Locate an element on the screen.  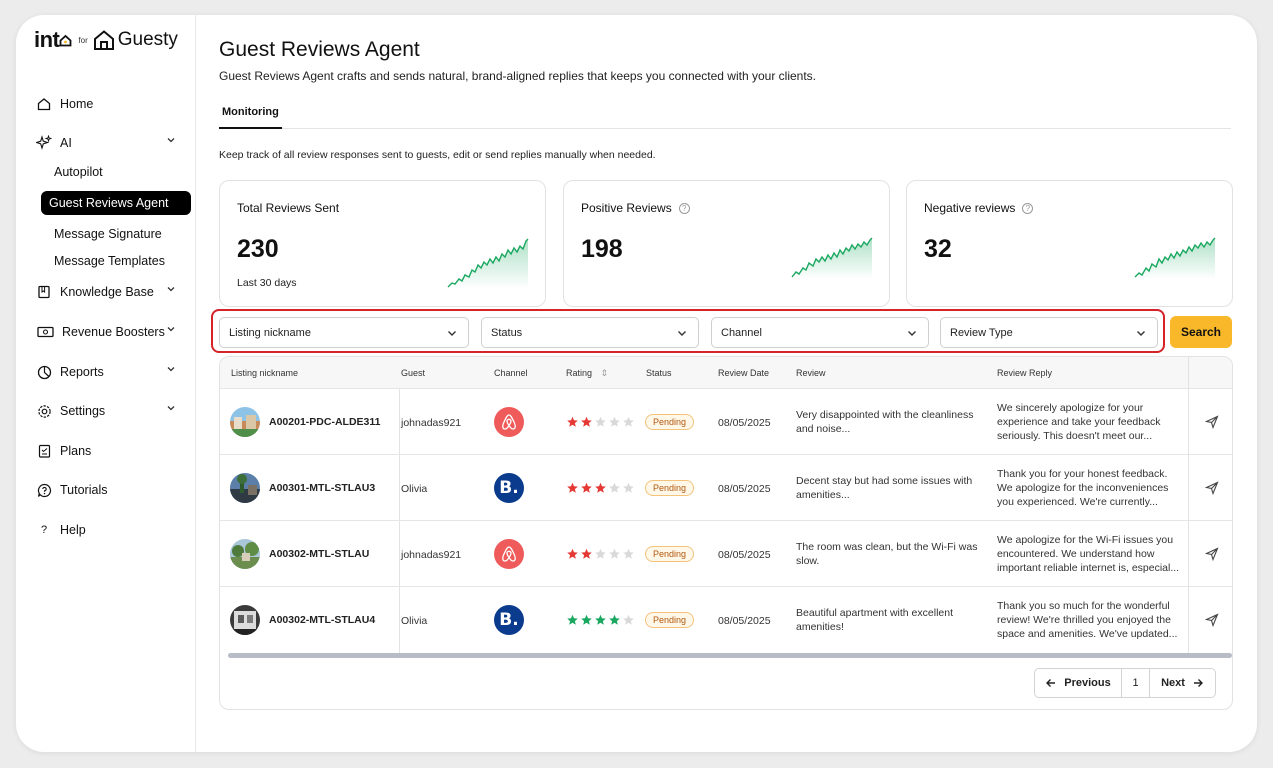
page-title: Guest Reviews Agent is located at coordinates (319, 49).